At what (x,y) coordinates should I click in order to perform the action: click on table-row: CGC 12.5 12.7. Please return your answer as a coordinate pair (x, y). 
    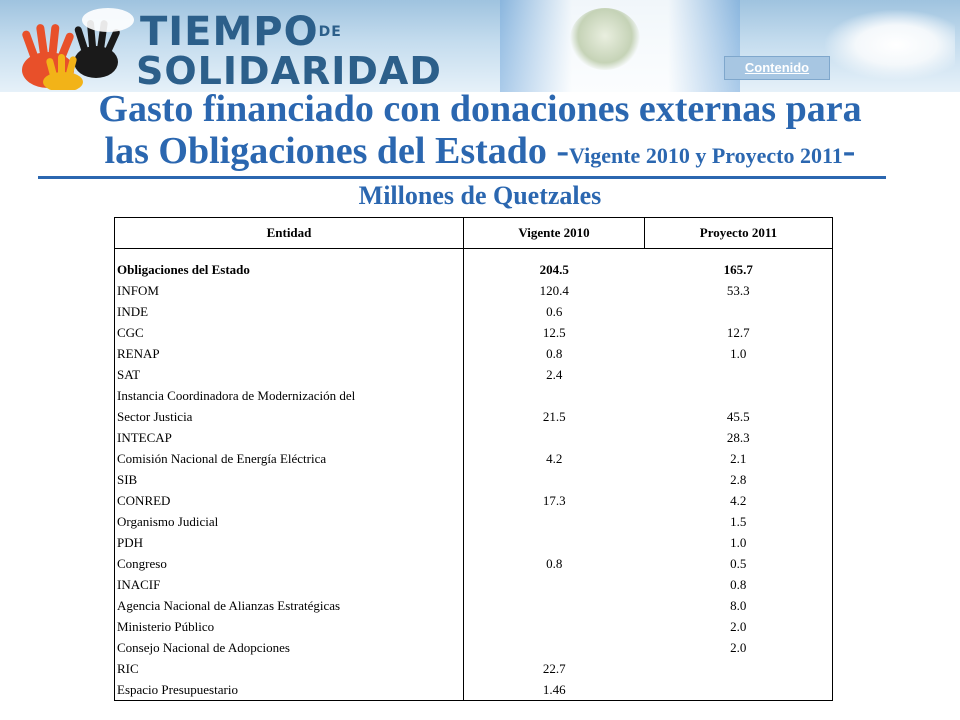
    Looking at the image, I should click on (473, 332).